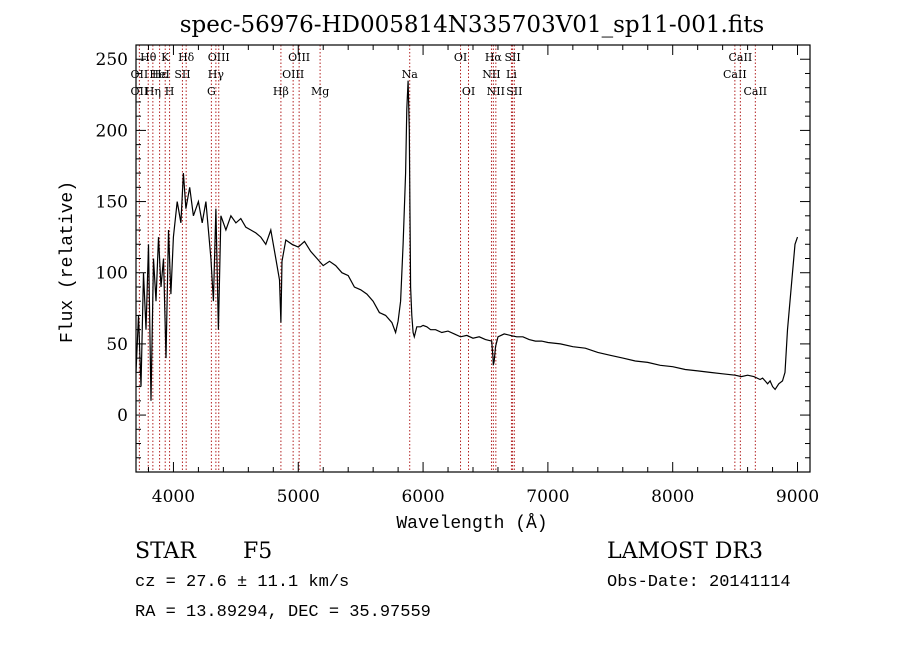 The height and width of the screenshot is (649, 900). I want to click on y-tick-label: 250, so click(112, 60).